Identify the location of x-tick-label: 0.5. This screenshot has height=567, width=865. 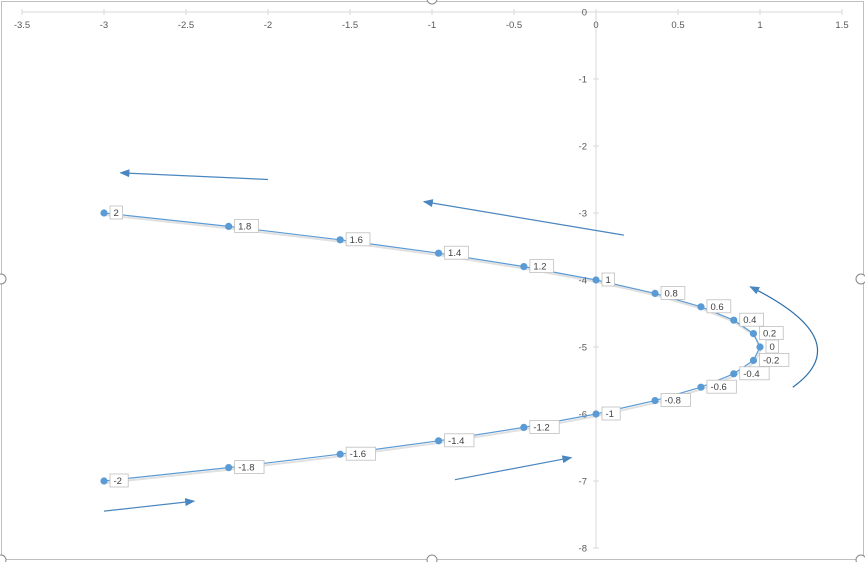
(677, 25).